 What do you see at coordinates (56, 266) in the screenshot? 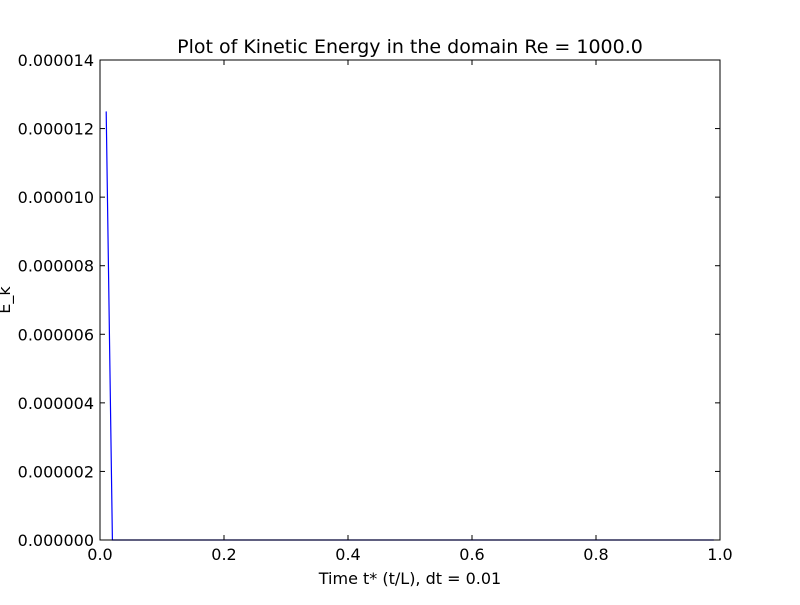
I see `y-tick-label: 0.000008` at bounding box center [56, 266].